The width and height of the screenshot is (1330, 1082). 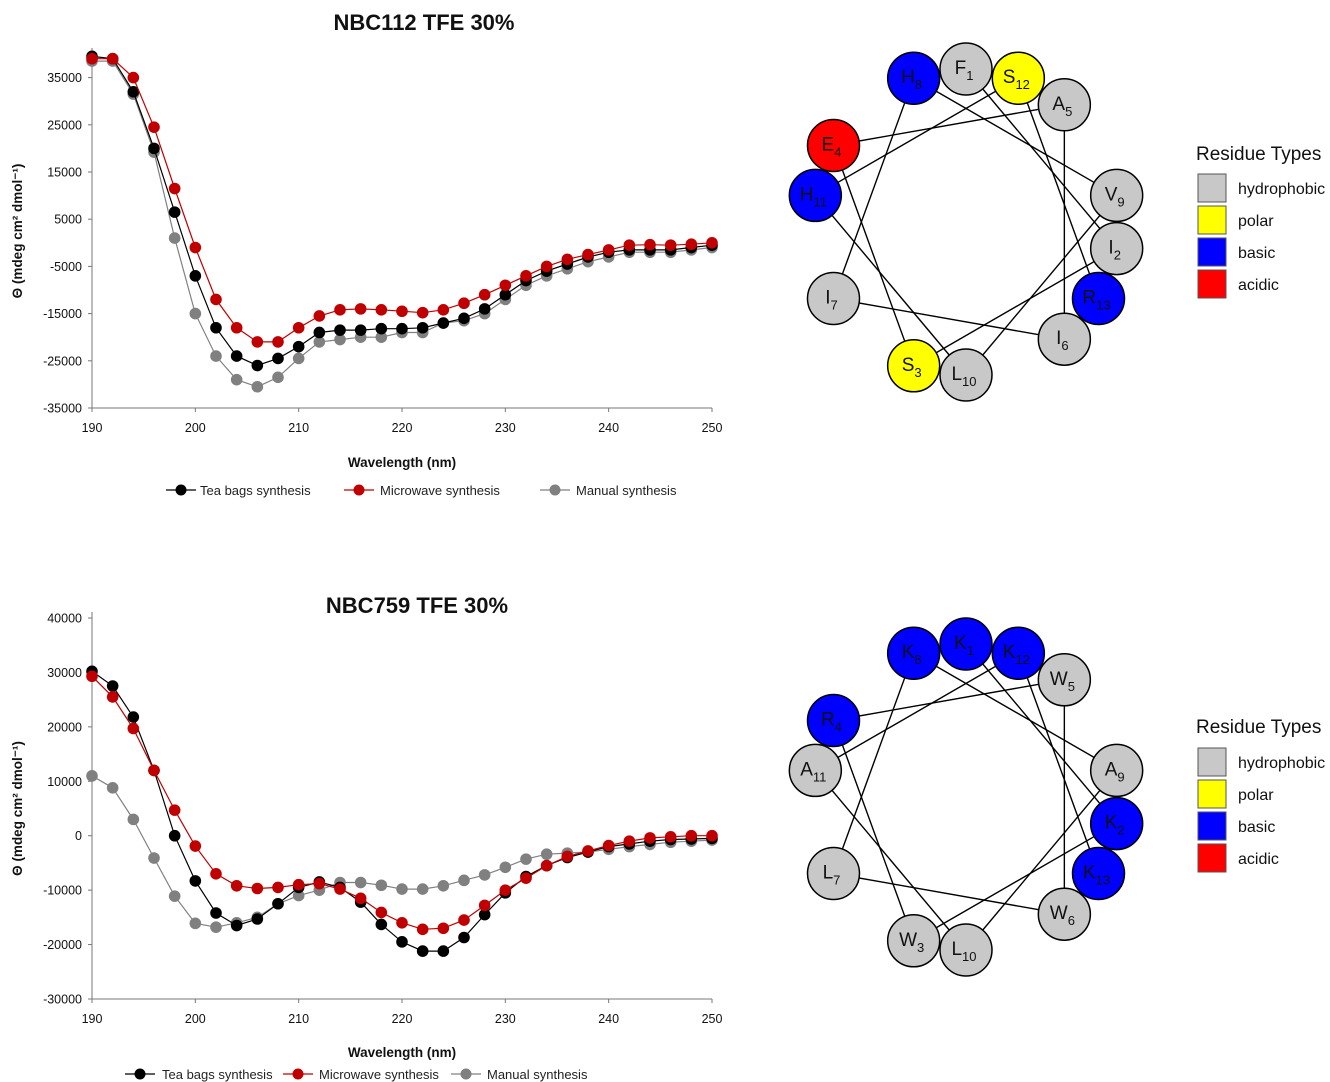 I want to click on x-tick-label: 240, so click(x=608, y=1019).